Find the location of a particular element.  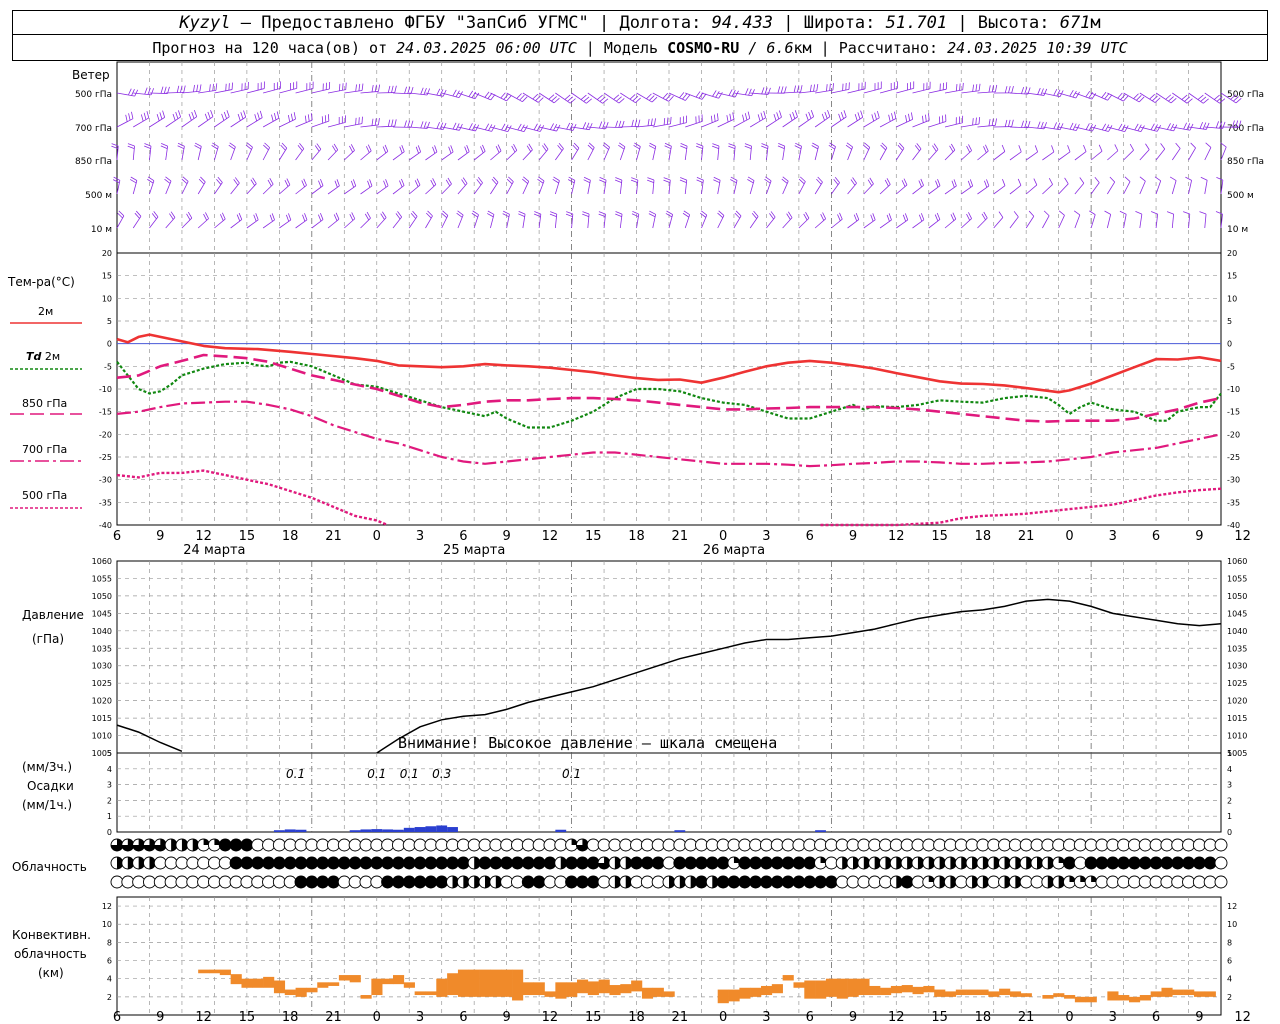

legend-t500-label: 500 гПа is located at coordinates (45, 495).